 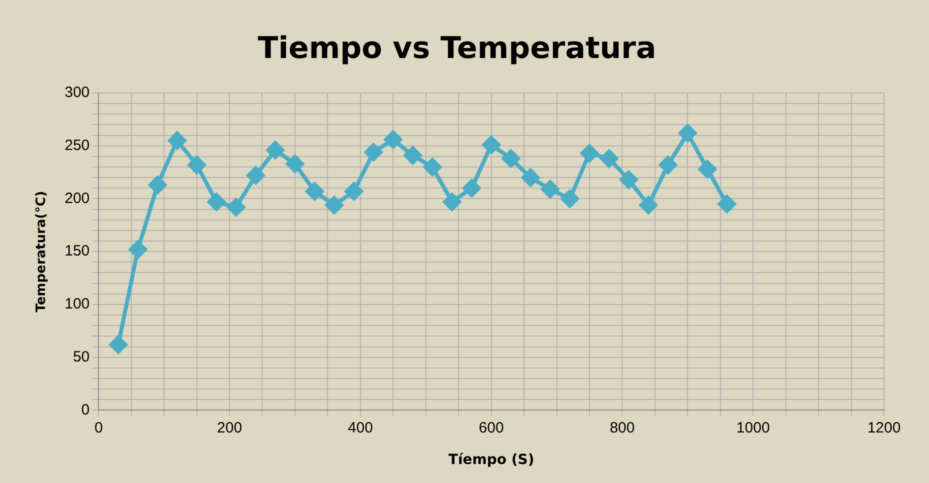 I want to click on y-tick-label: 250, so click(x=77, y=145).